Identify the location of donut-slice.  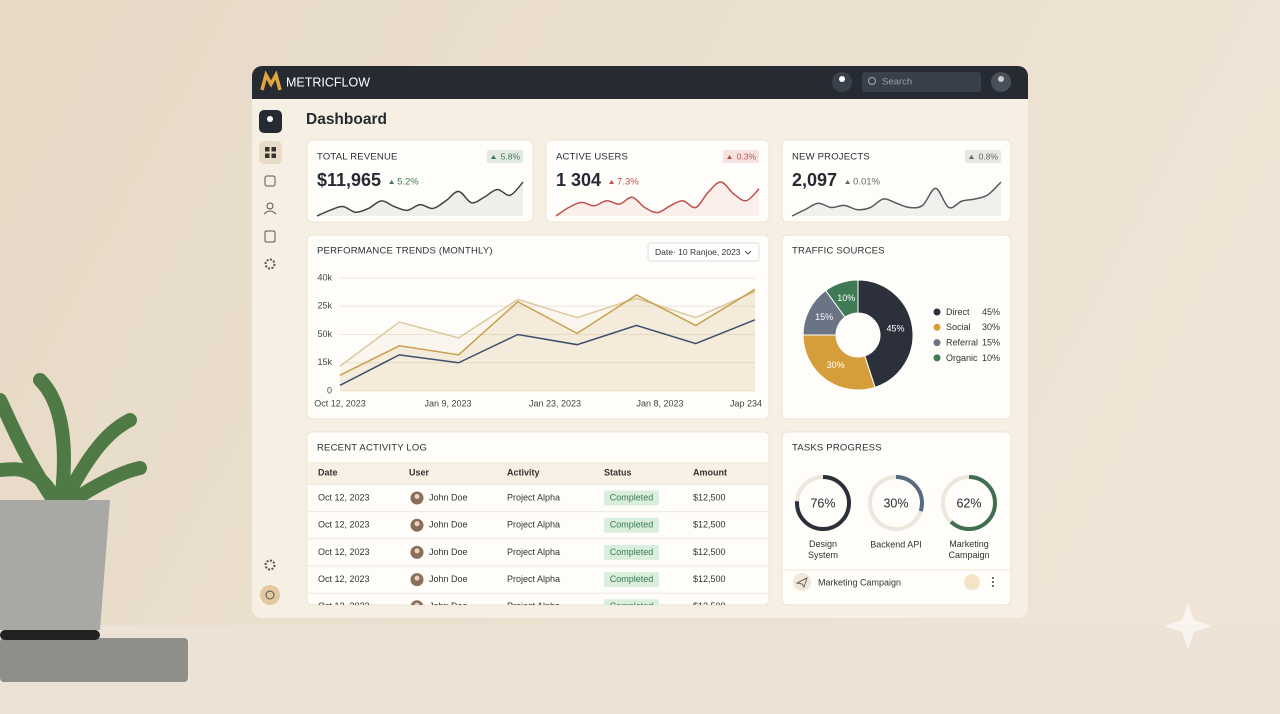
(885, 333).